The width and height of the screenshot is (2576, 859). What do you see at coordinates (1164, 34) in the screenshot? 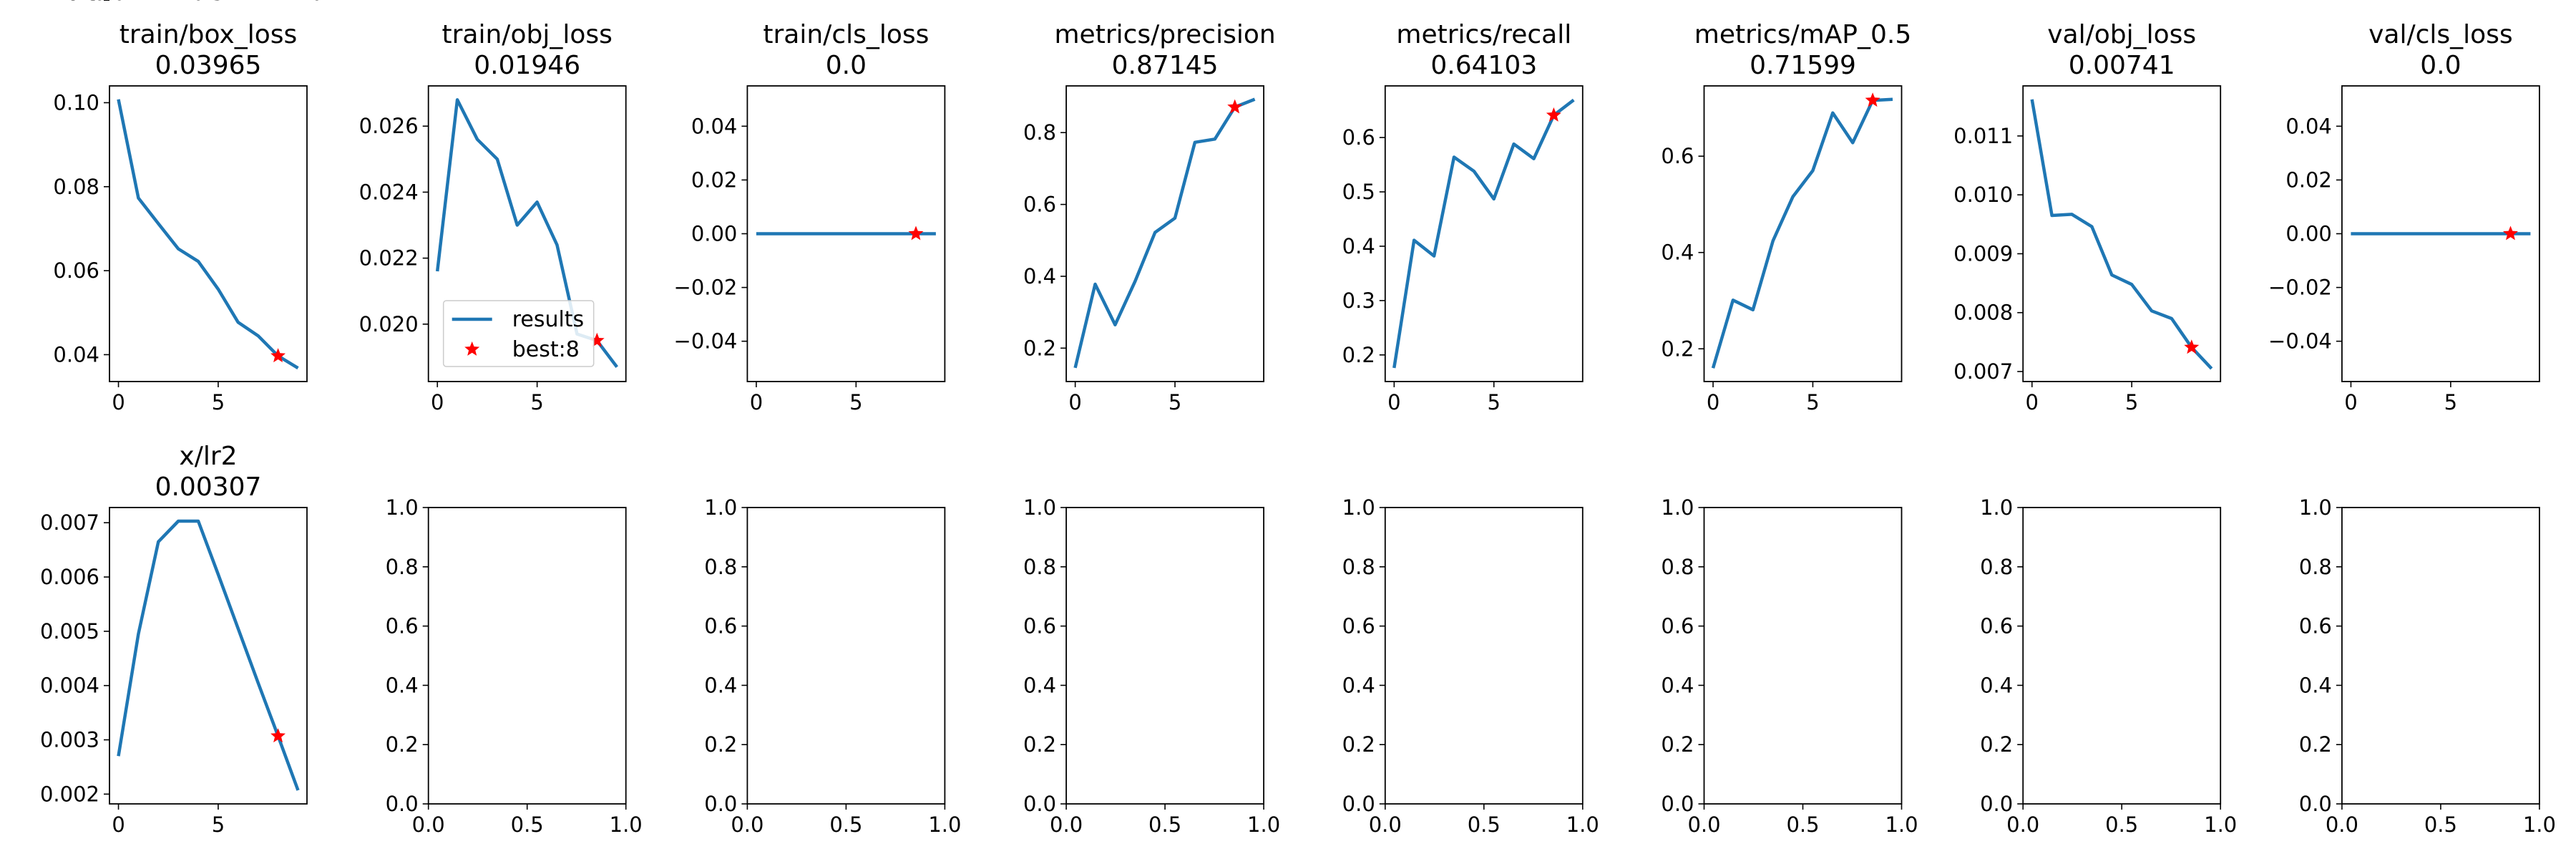
I see `chart-title: metrics/precision` at bounding box center [1164, 34].